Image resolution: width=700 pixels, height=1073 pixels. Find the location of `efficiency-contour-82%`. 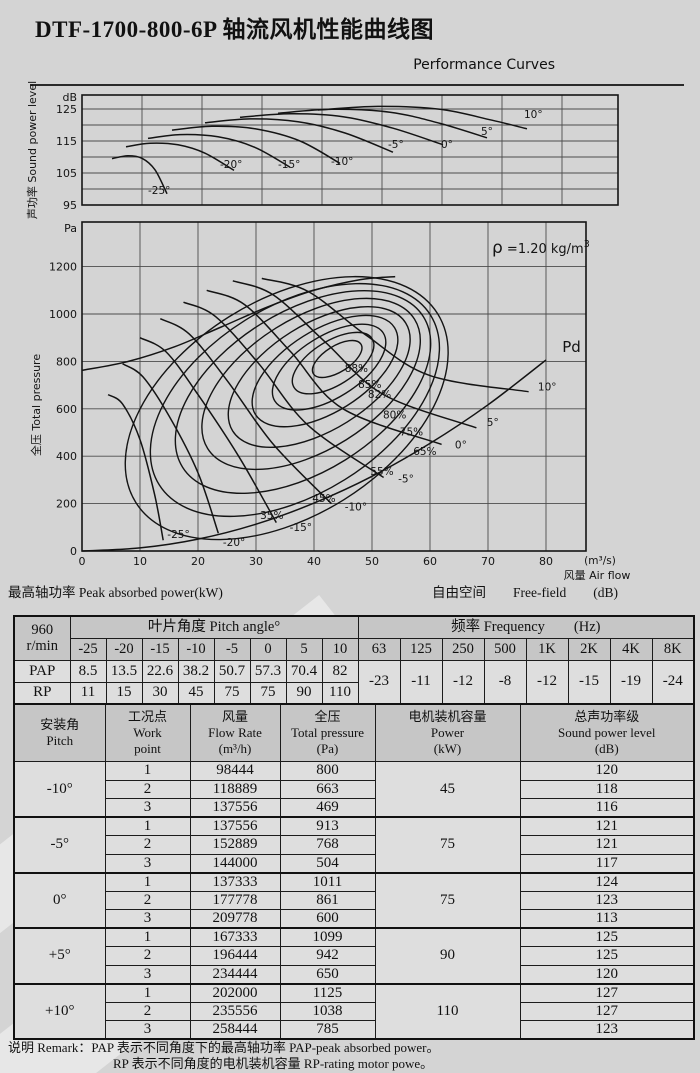

efficiency-contour-82% is located at coordinates (329, 367).